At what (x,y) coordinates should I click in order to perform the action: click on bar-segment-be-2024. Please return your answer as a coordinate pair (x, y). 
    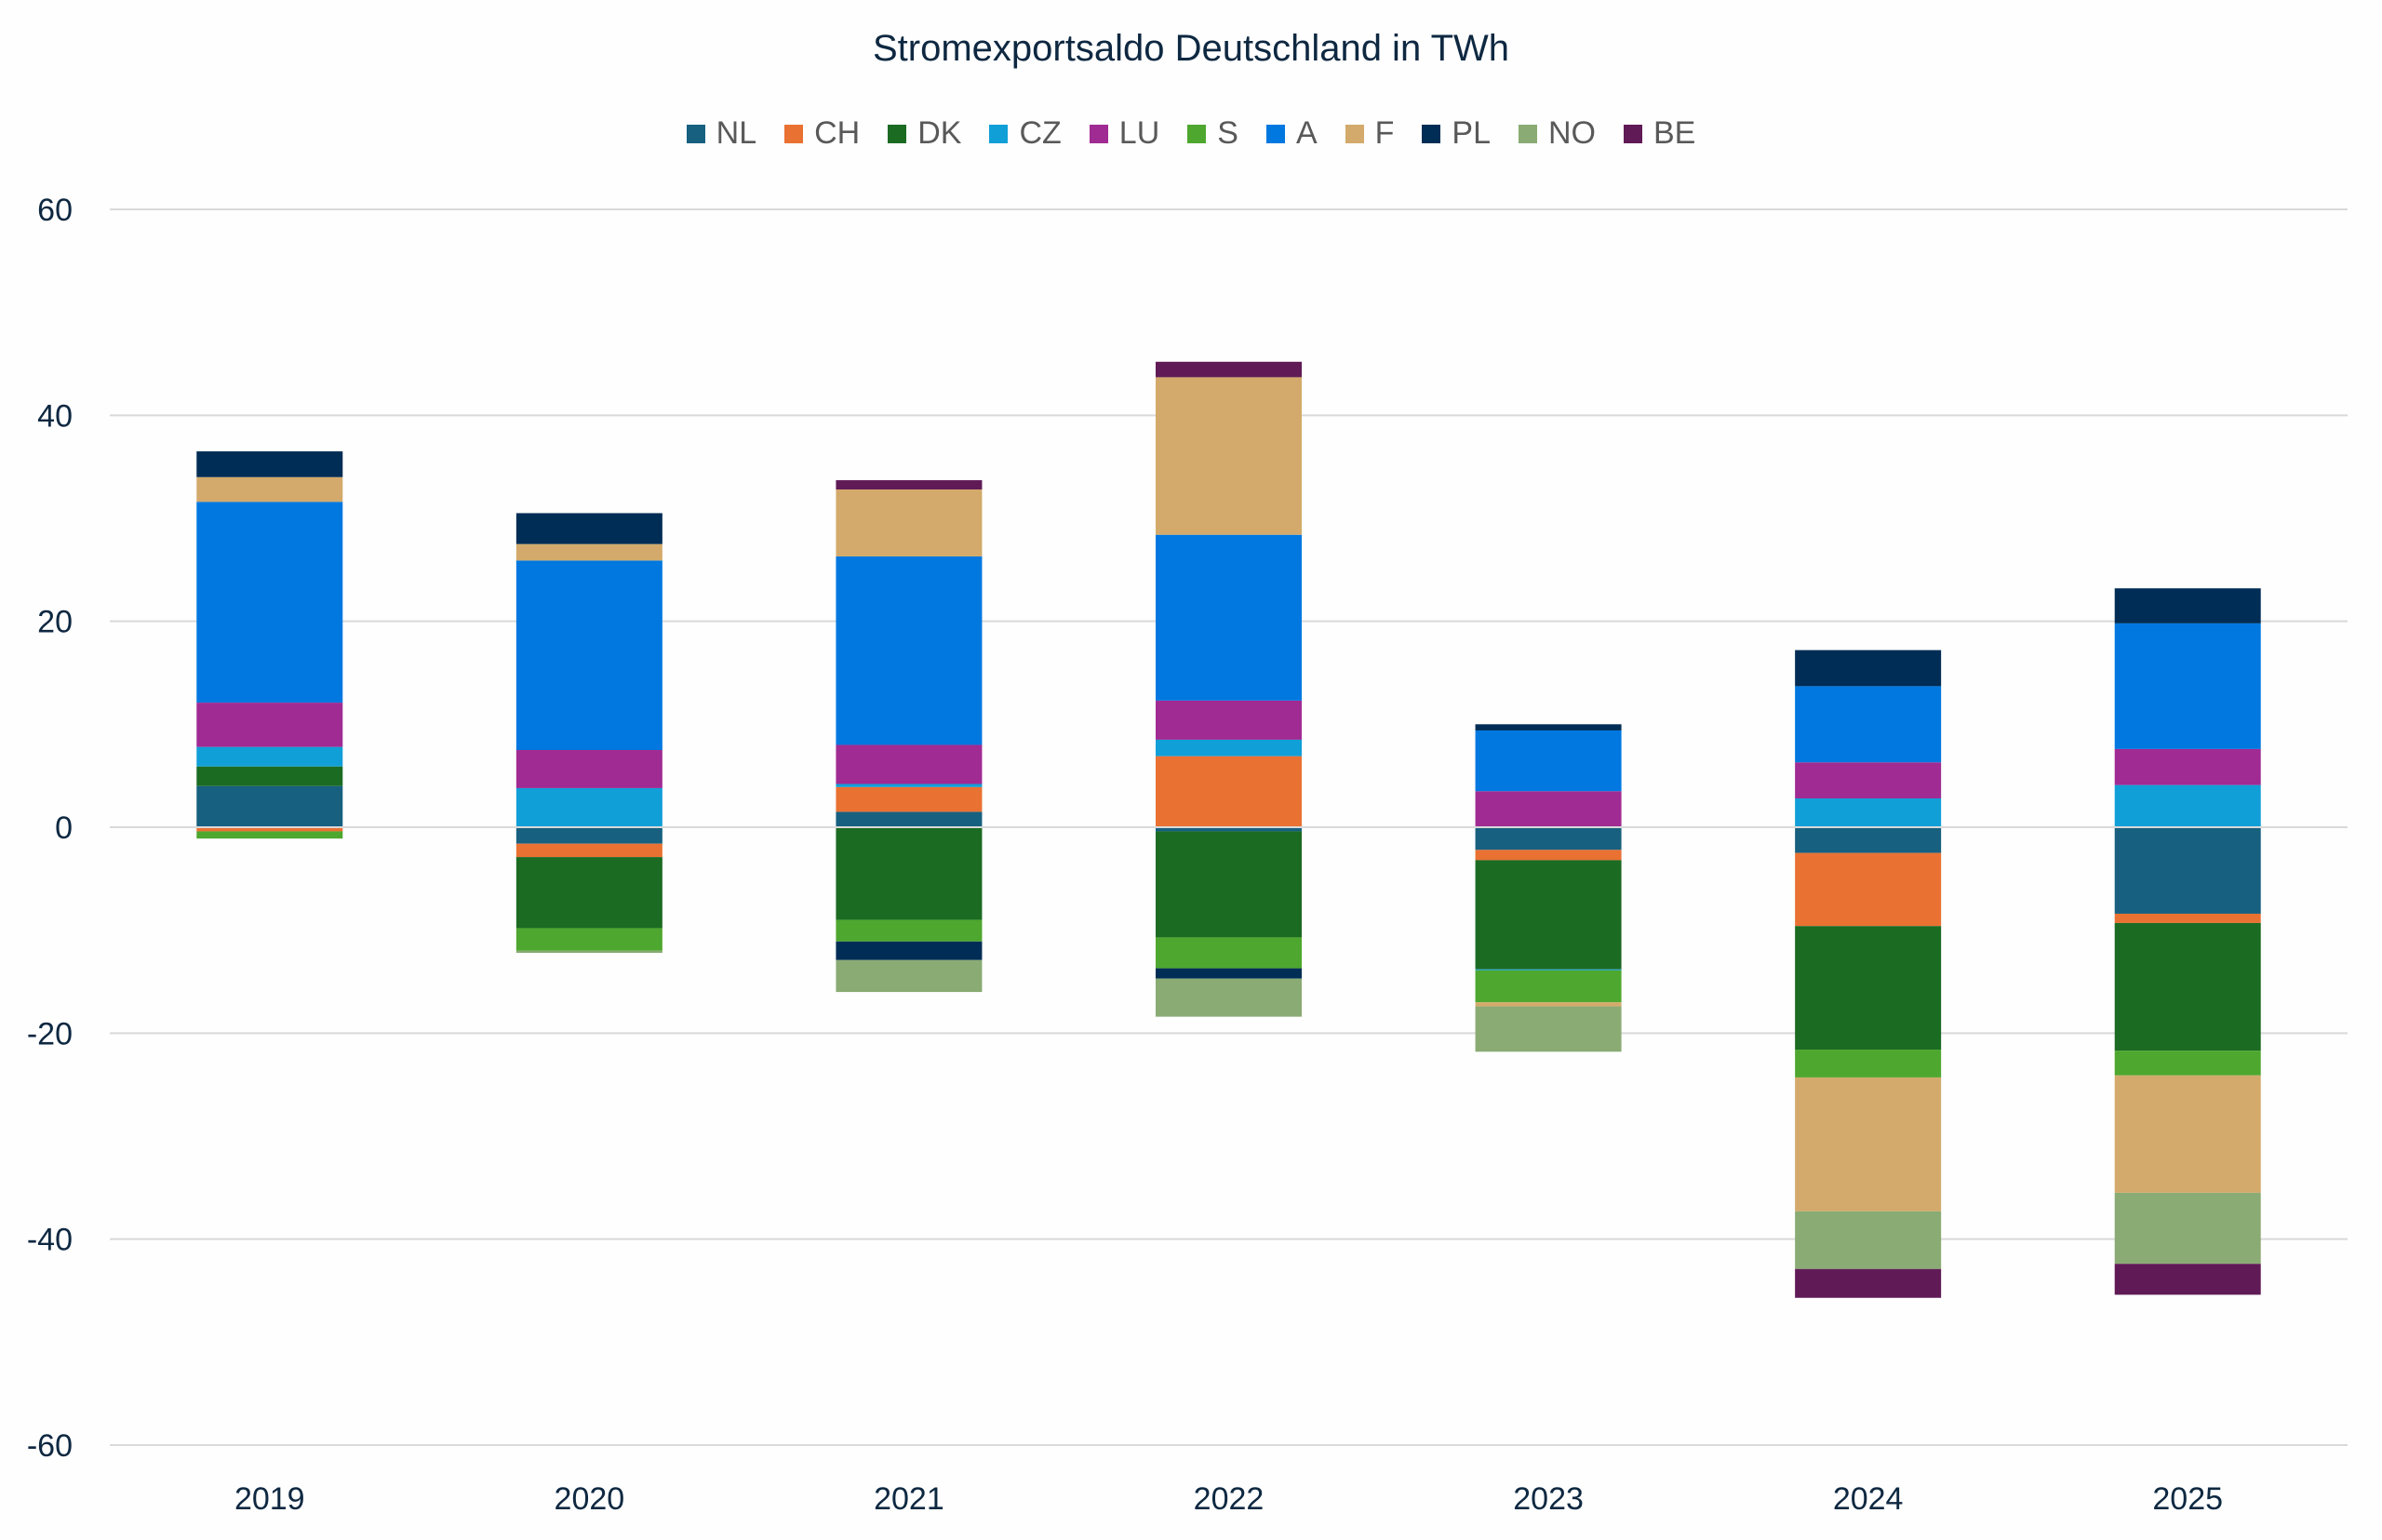
    Looking at the image, I should click on (1868, 1283).